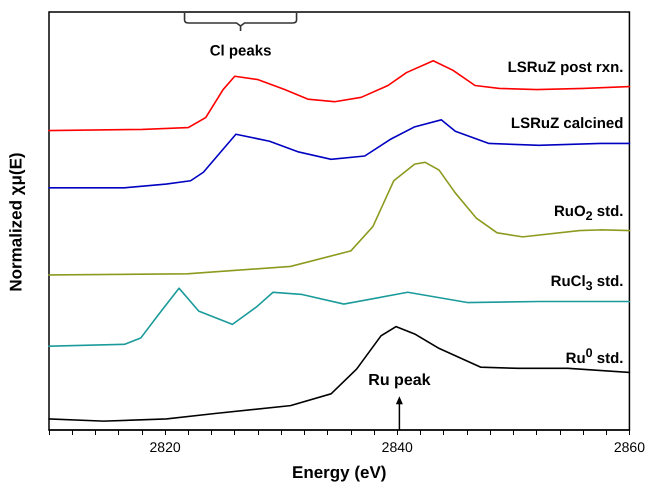  I want to click on series-label: LSRuZ calcined, so click(567, 124).